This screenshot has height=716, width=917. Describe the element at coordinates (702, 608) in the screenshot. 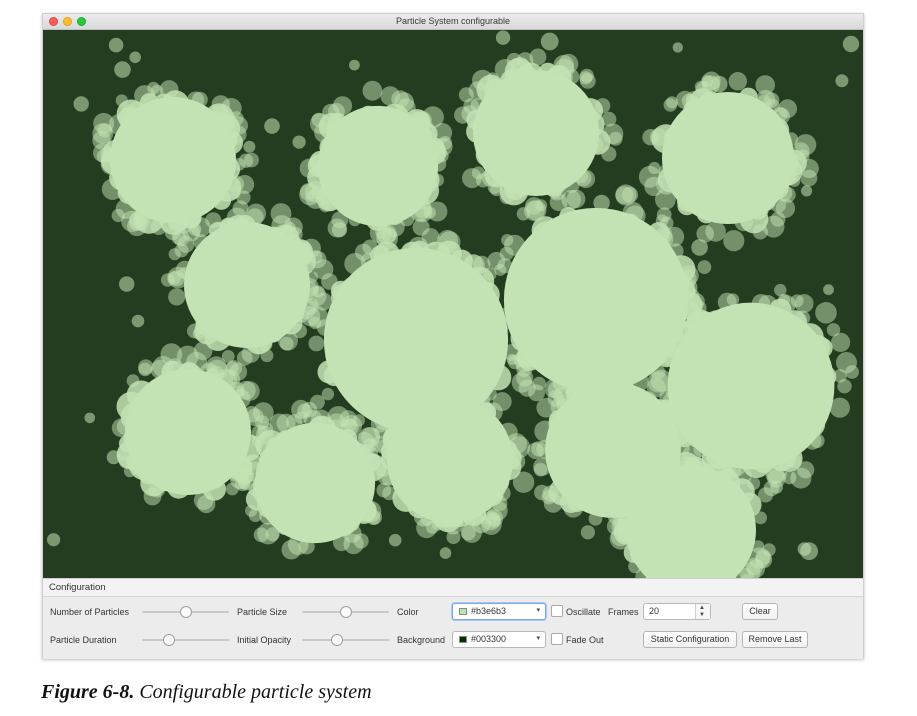

I see `spinner-up-icon: ▲` at that location.